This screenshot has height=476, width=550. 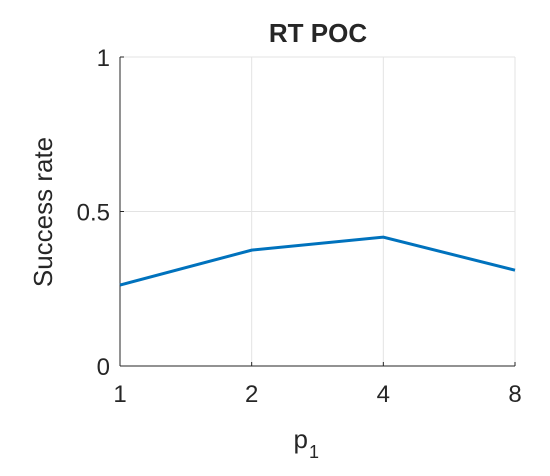 What do you see at coordinates (251, 394) in the screenshot?
I see `x-tick-label: 2` at bounding box center [251, 394].